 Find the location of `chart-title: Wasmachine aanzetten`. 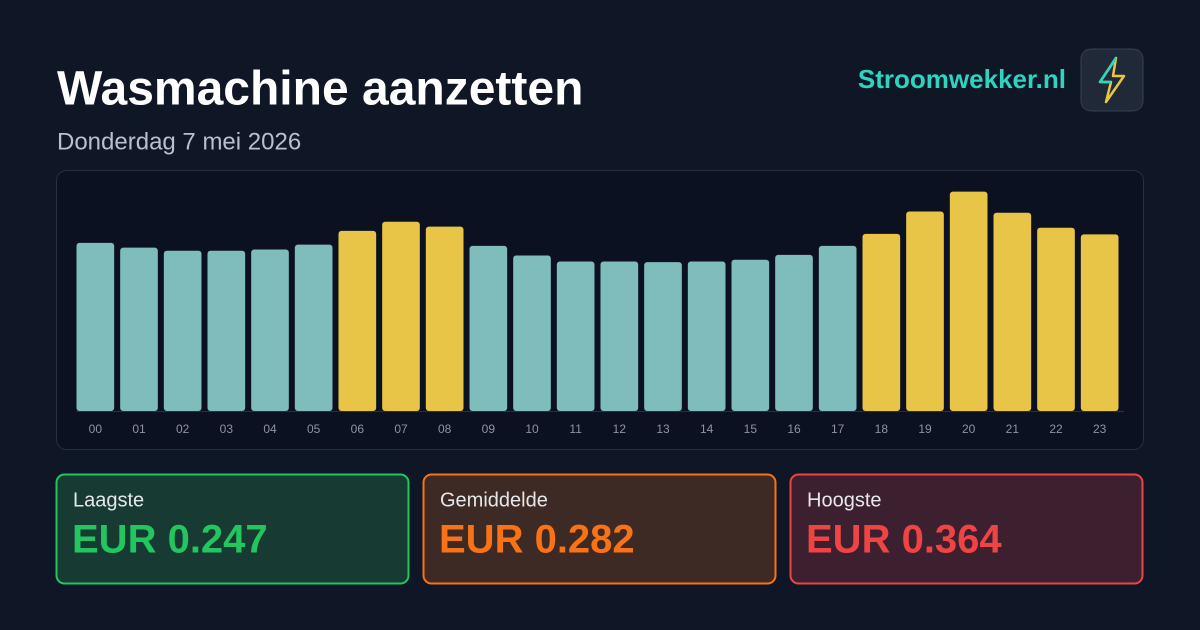

chart-title: Wasmachine aanzetten is located at coordinates (320, 89).